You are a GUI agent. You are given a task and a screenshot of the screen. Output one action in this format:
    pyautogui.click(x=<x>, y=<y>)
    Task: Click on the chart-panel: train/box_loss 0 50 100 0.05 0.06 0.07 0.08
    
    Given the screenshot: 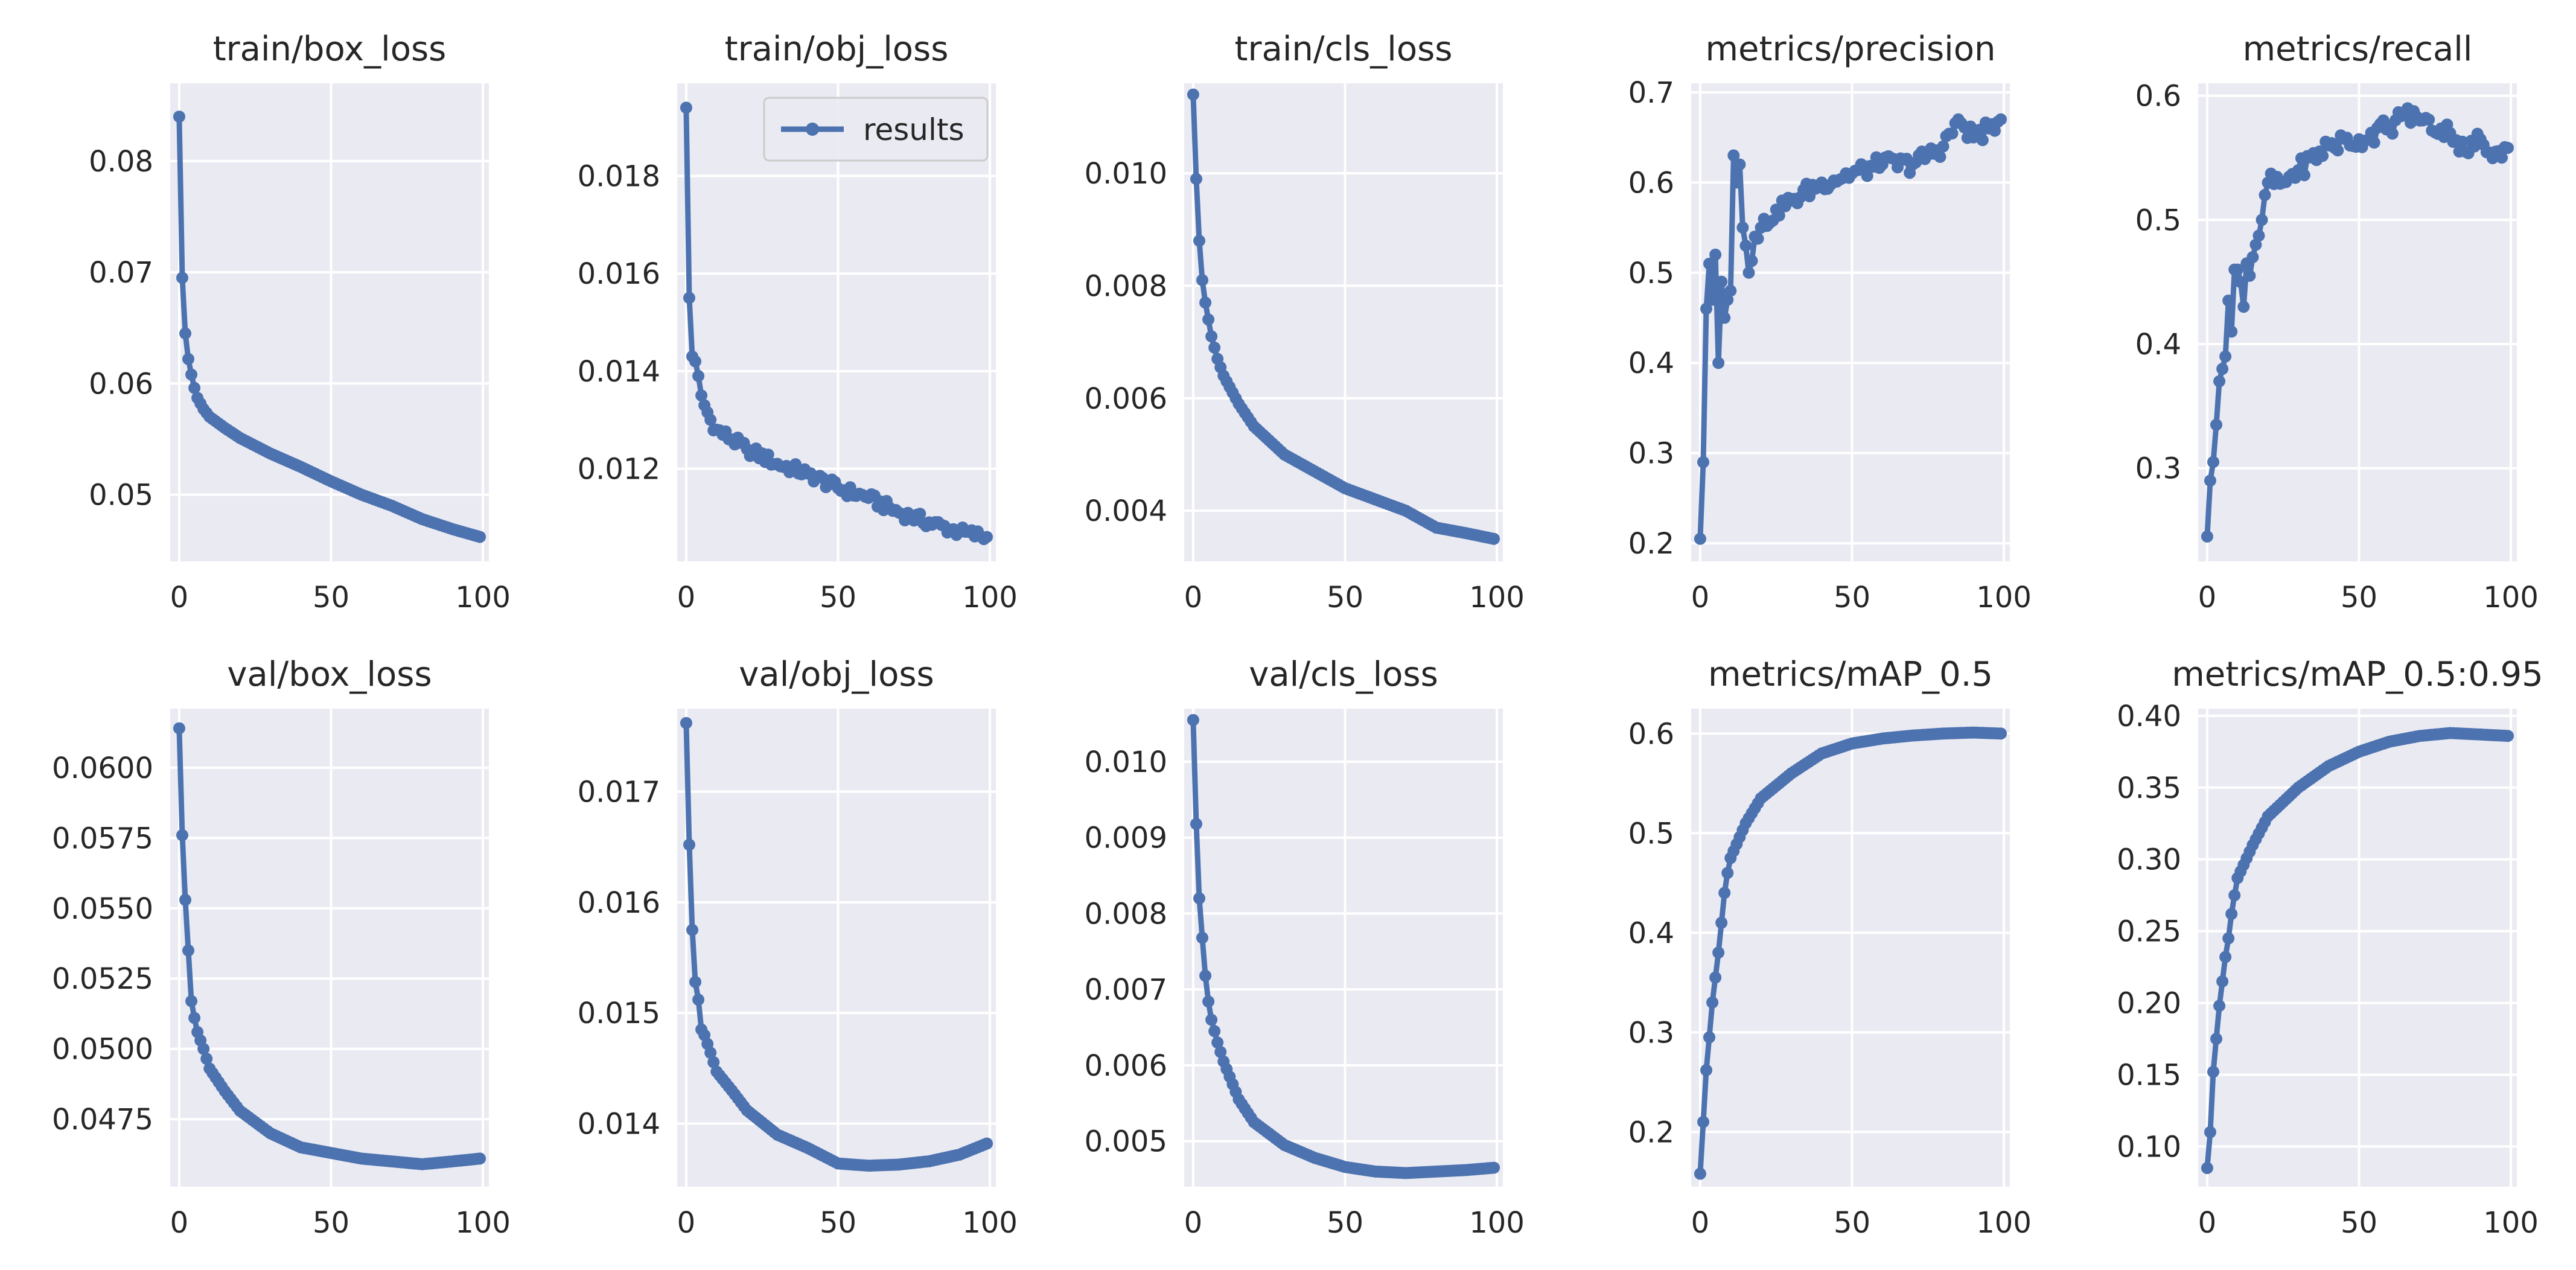 What is the action you would take?
    pyautogui.click(x=300, y=322)
    